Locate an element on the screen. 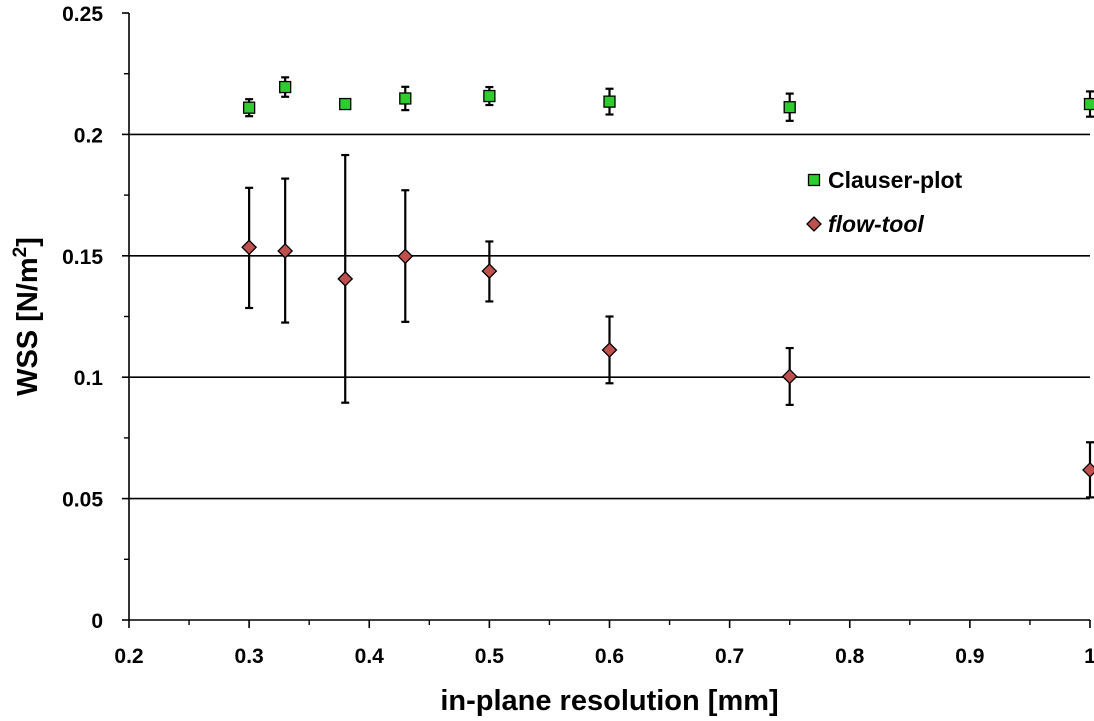  y-tick-label: 0.1 is located at coordinates (89, 378).